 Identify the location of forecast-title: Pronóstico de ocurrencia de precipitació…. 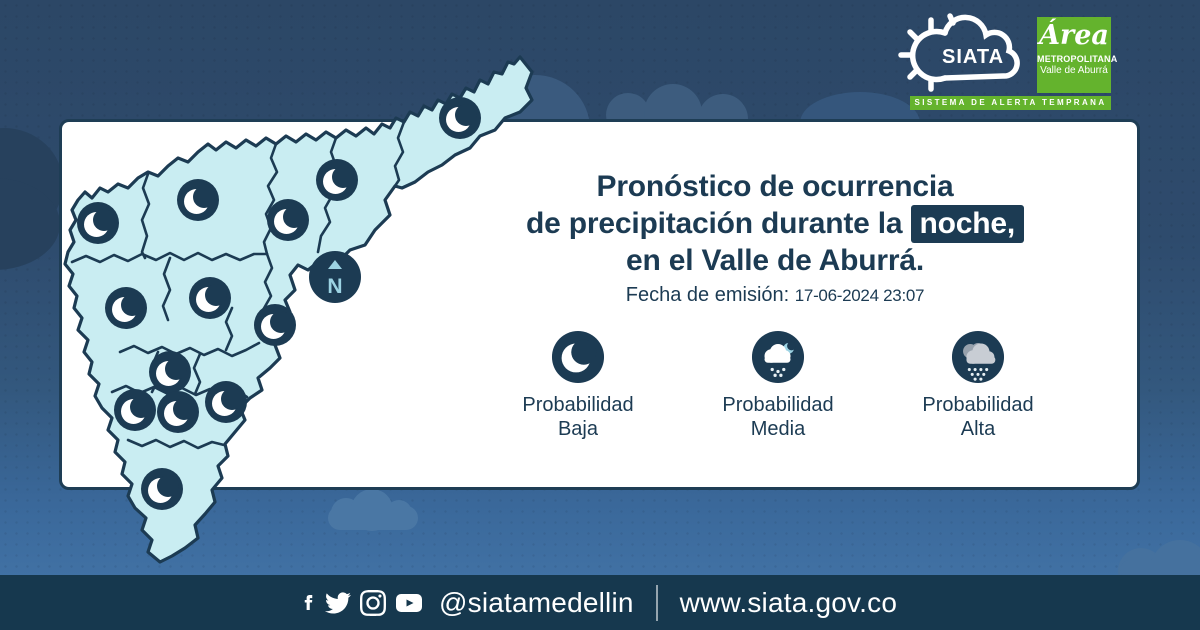
(775, 223).